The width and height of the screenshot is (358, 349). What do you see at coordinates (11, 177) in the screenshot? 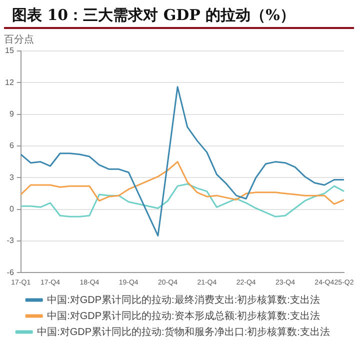
I see `y-tick-label: 3` at bounding box center [11, 177].